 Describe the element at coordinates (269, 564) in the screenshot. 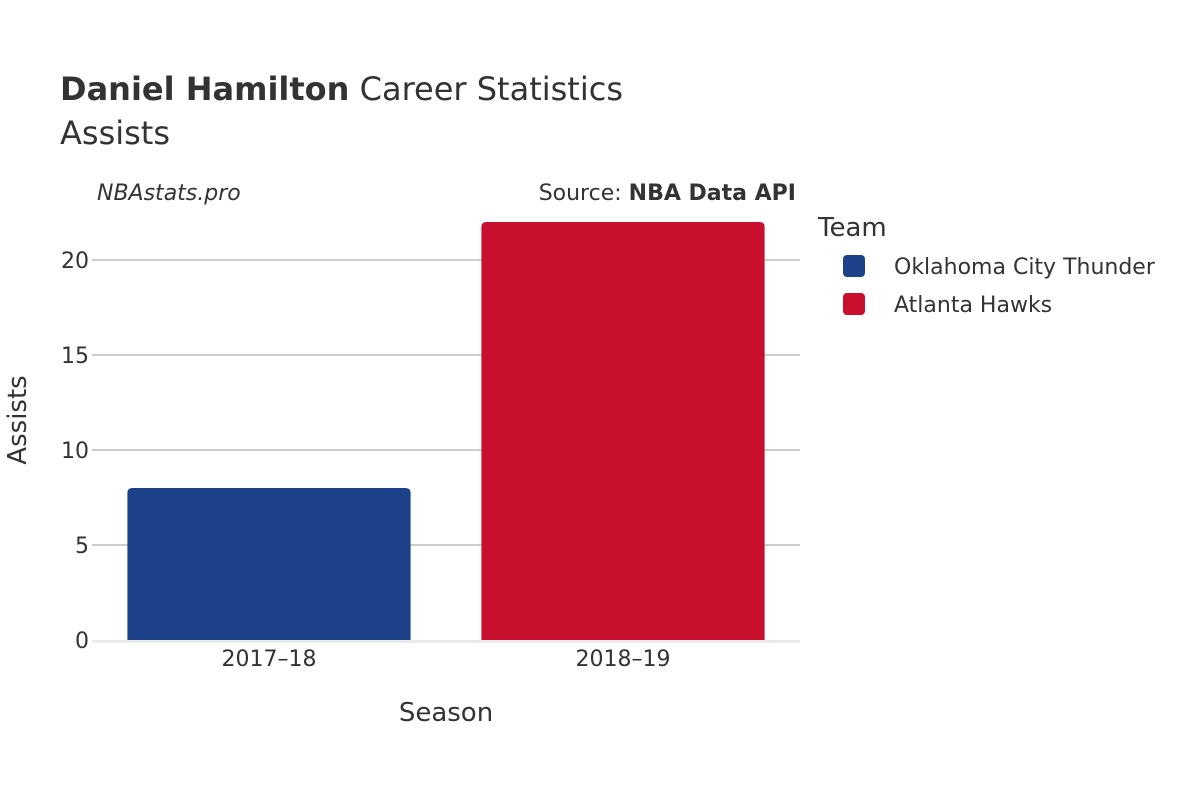

I see `bar-2017–18` at that location.